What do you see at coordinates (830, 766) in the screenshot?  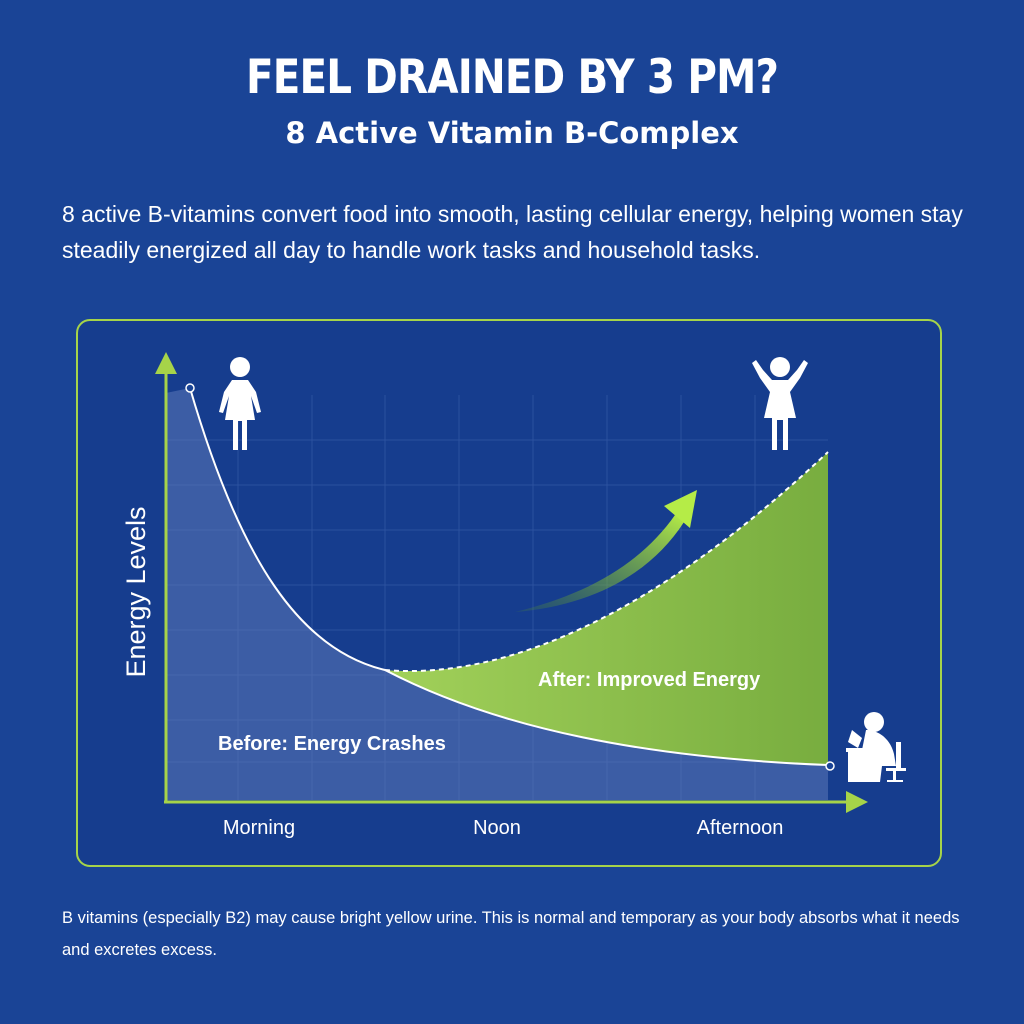 I see `before-end-point` at bounding box center [830, 766].